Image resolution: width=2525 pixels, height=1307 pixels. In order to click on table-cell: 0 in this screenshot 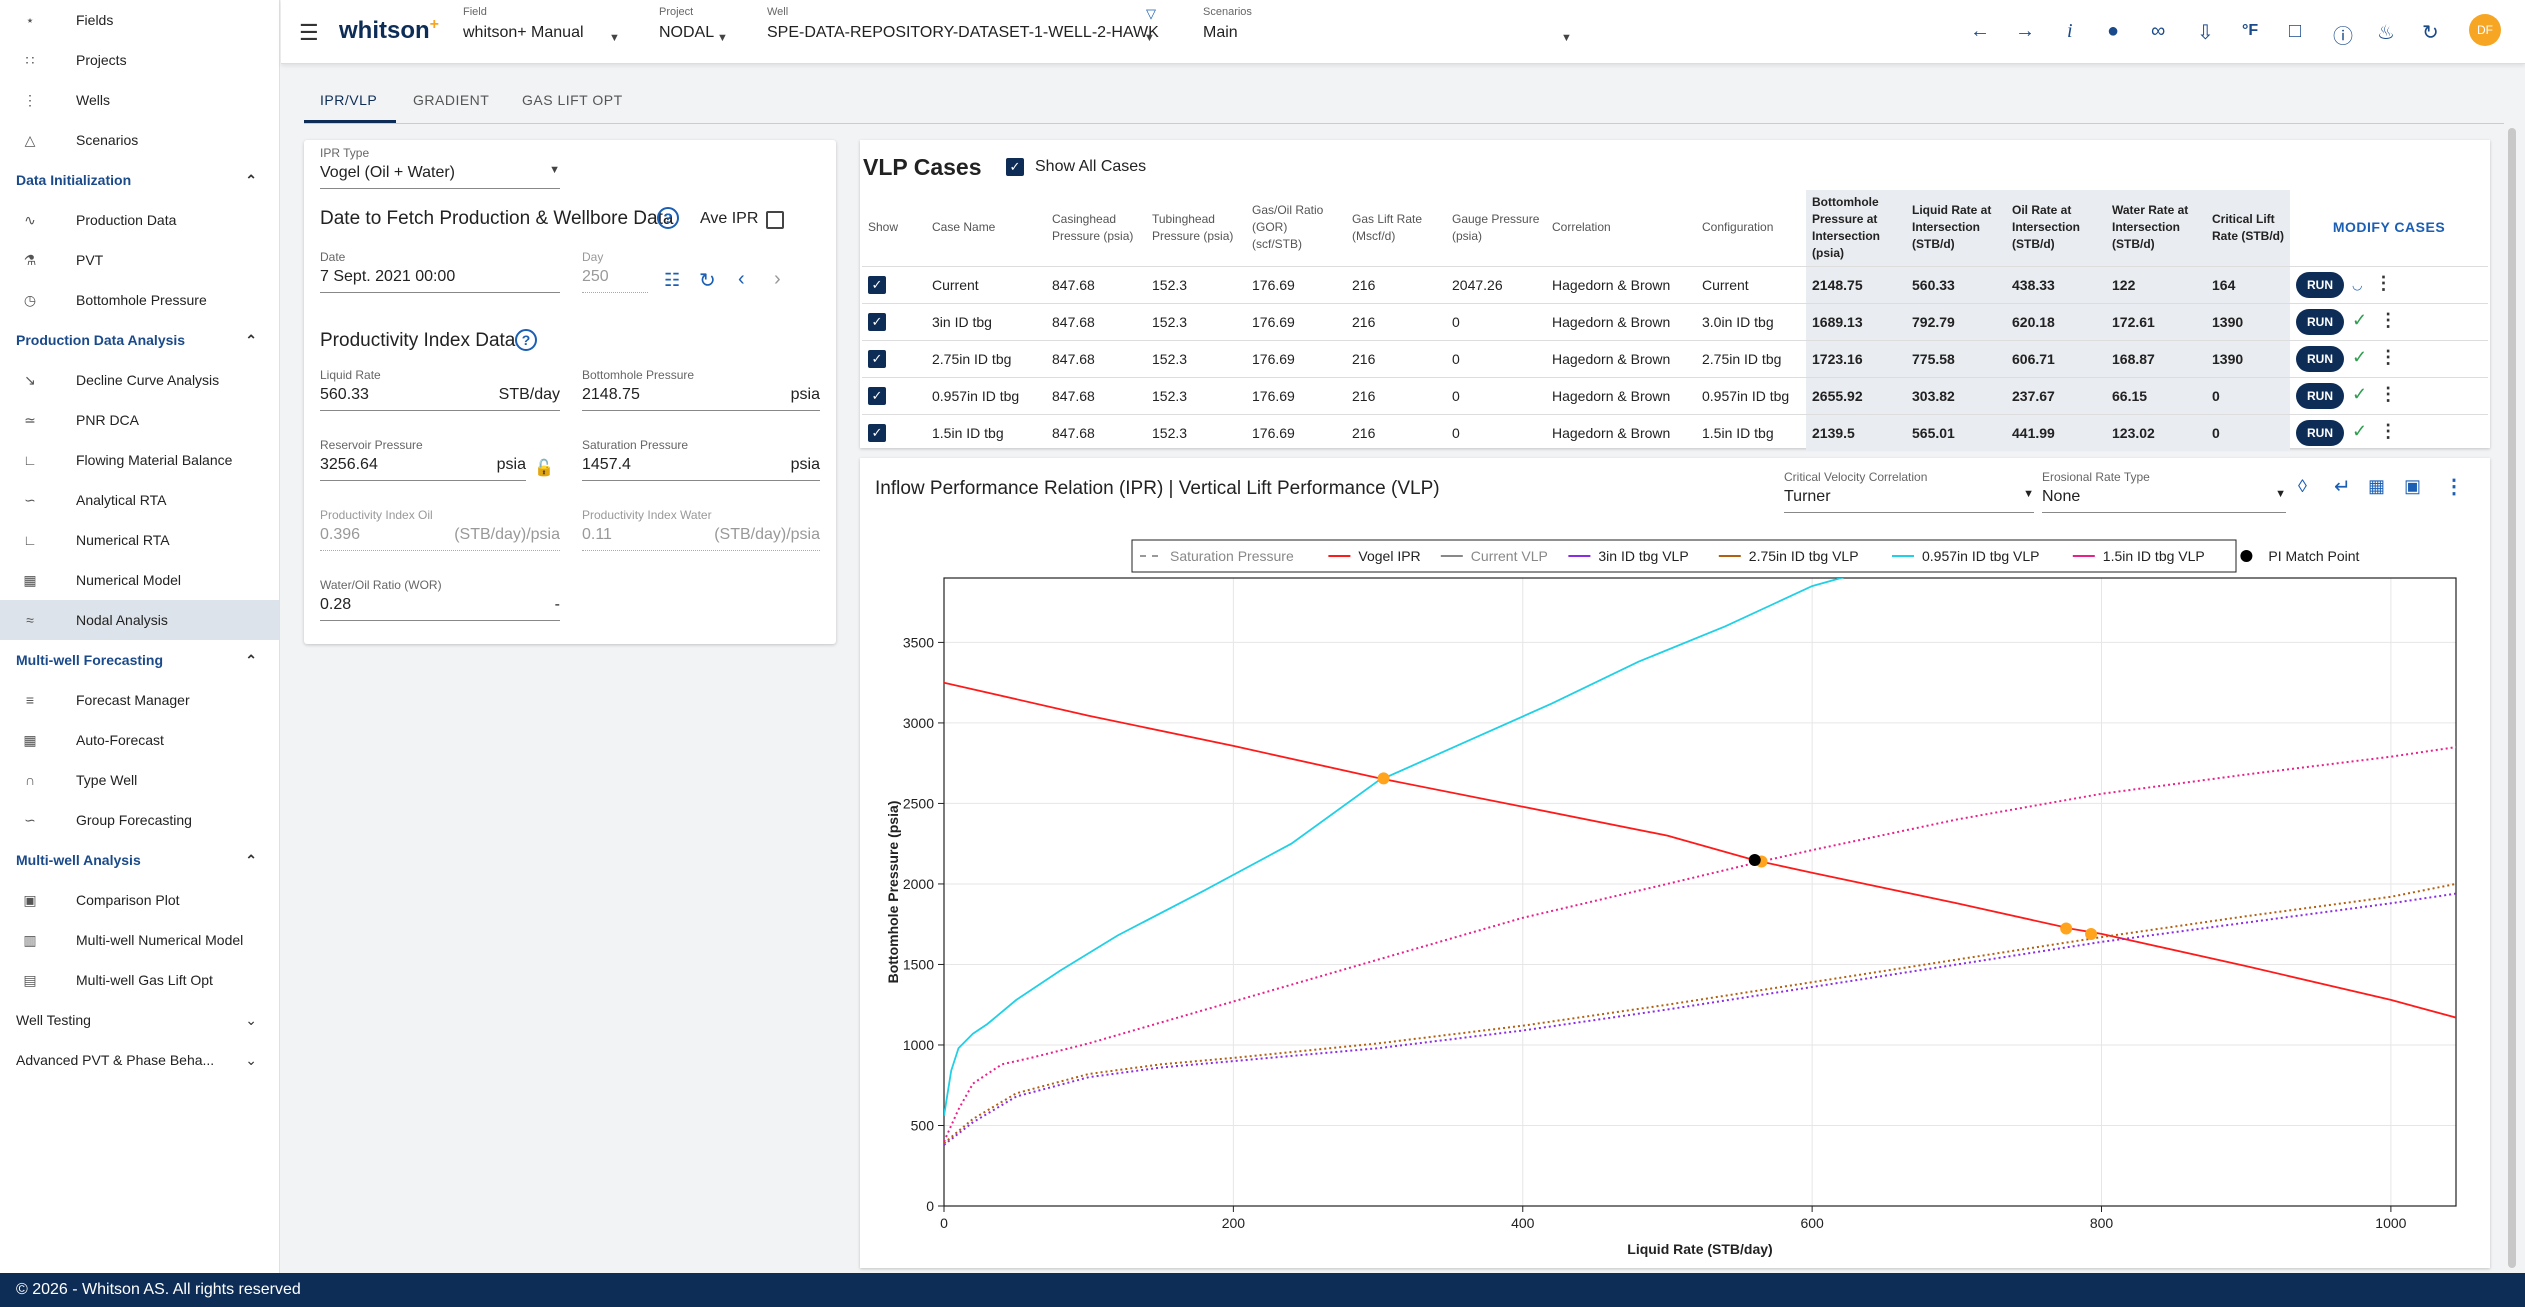, I will do `click(2248, 432)`.